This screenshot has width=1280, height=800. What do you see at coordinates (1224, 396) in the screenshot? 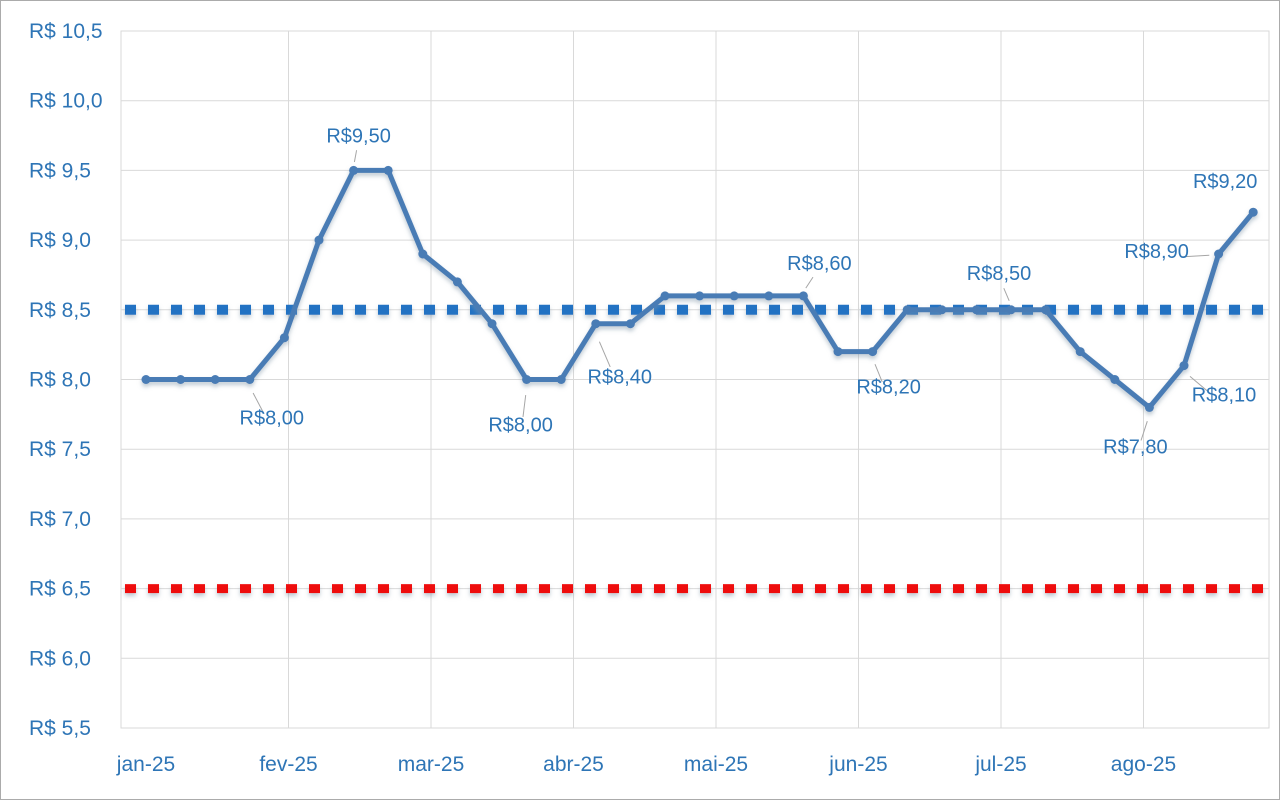
I see `data-point-label: R$8,10` at bounding box center [1224, 396].